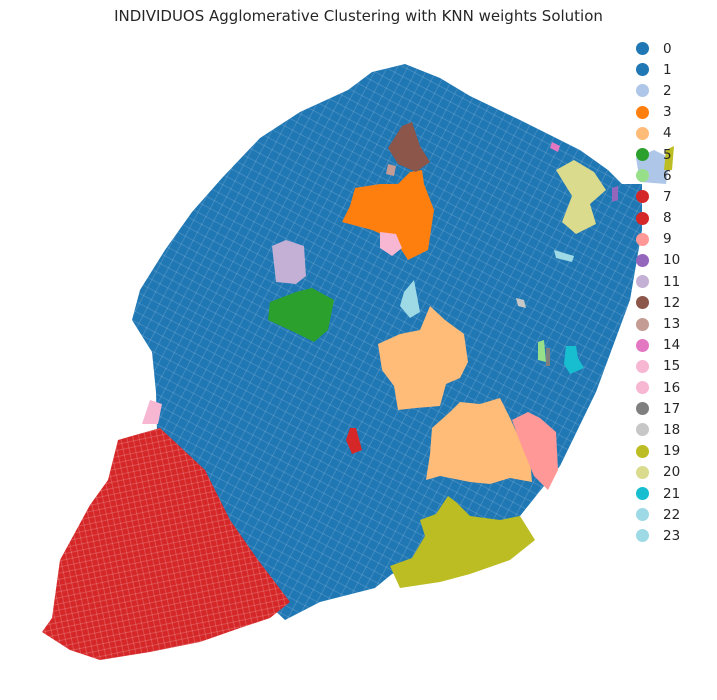 This screenshot has width=717, height=700. I want to click on legend-item-10: 10, so click(658, 260).